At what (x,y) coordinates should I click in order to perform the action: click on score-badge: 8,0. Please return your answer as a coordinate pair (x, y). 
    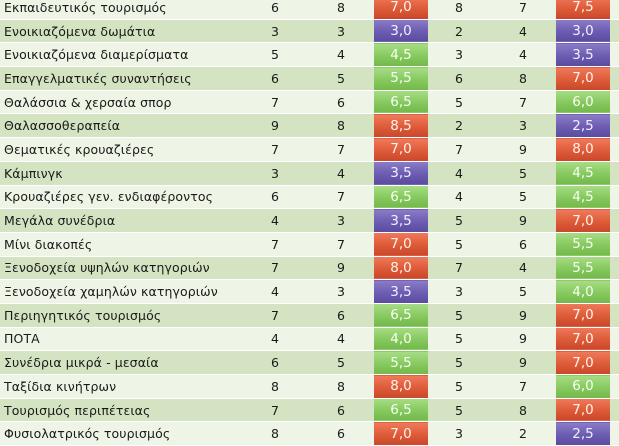
    Looking at the image, I should click on (583, 149).